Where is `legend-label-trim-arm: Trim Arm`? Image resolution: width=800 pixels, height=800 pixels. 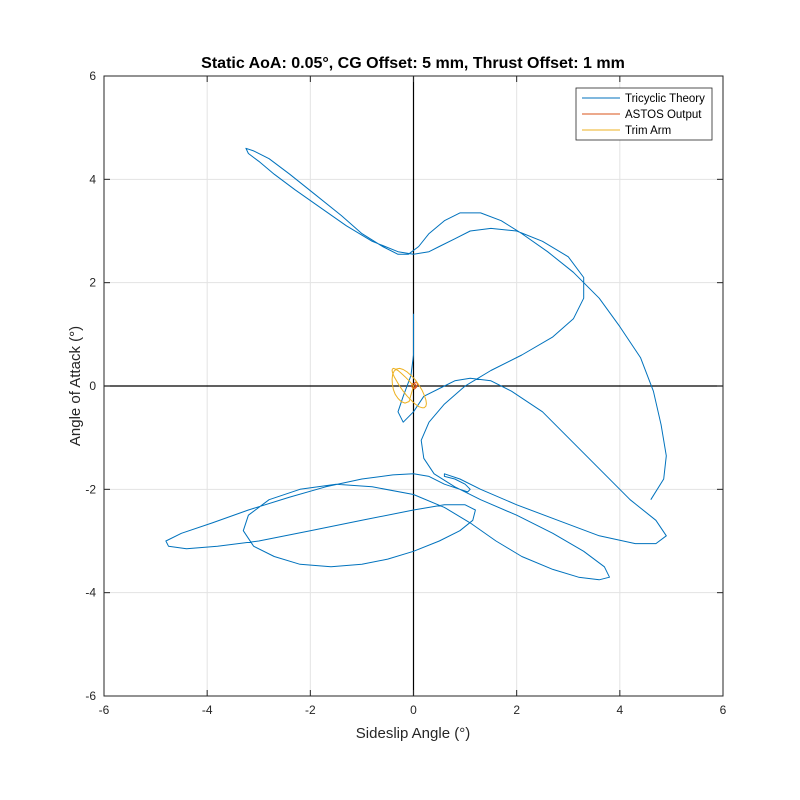 legend-label-trim-arm: Trim Arm is located at coordinates (648, 131).